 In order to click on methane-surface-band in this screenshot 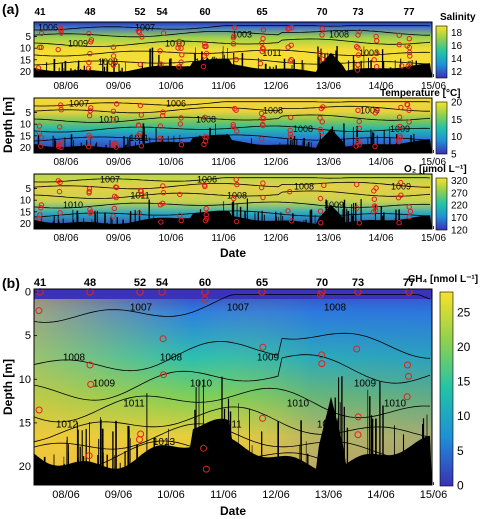, I will do `click(233, 294)`.